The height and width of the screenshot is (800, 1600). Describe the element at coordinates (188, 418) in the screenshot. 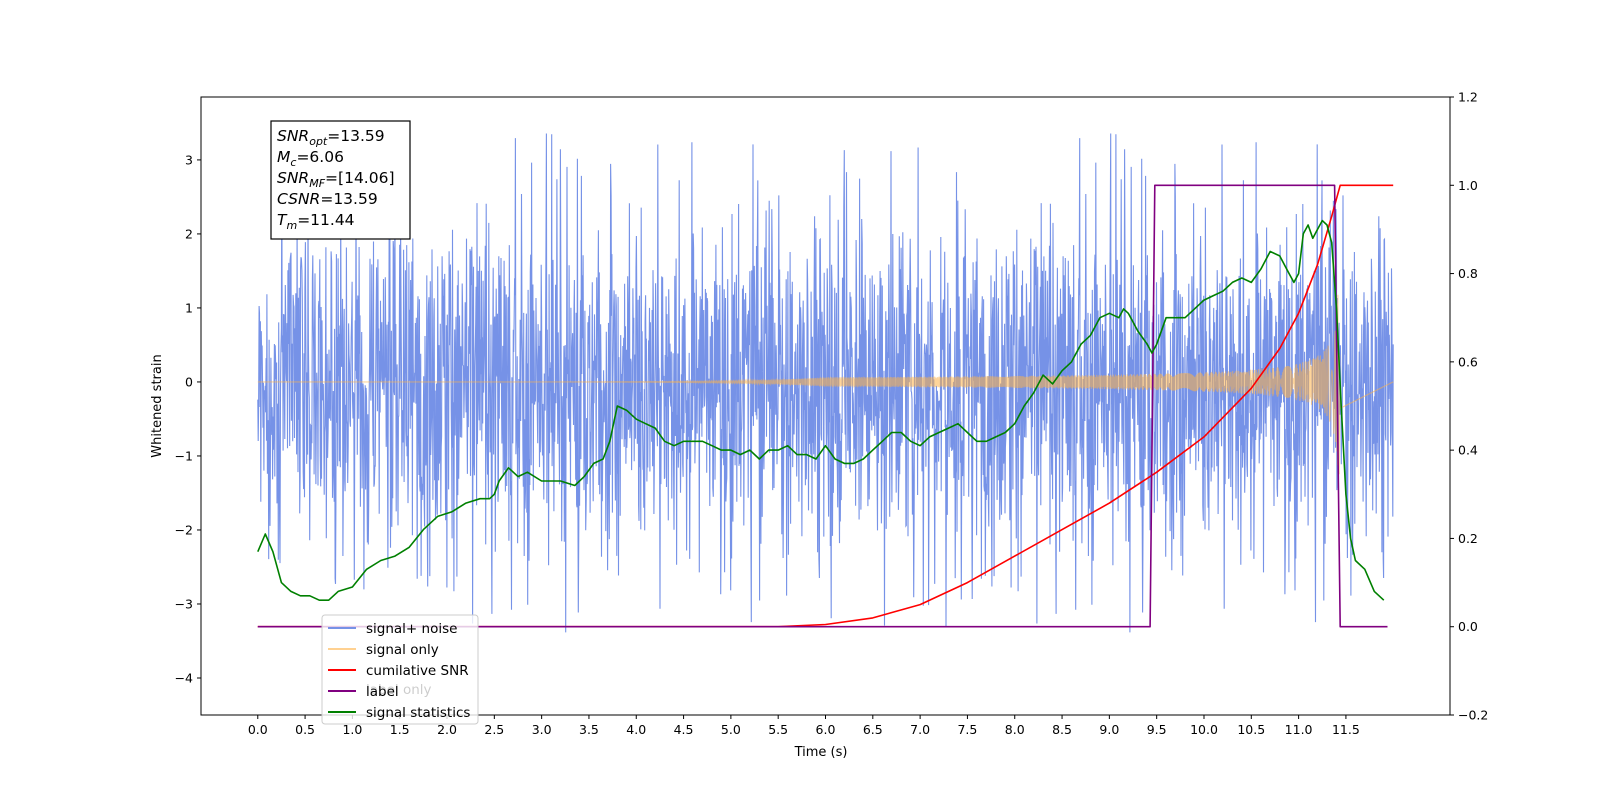

I see `y-axis-left-ticks: −4 −3 −2 −1 0 1 2 3` at that location.